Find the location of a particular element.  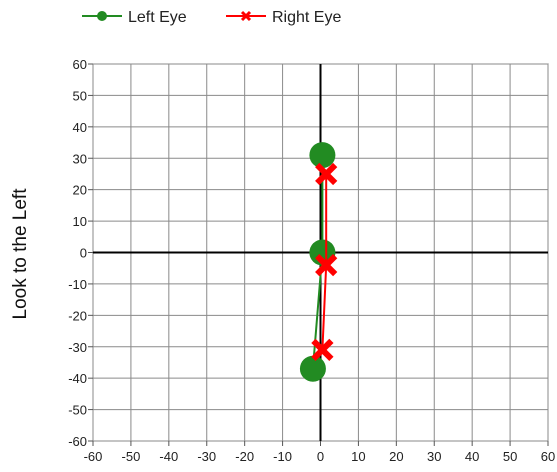

y-tick-label: -10 is located at coordinates (77, 284).